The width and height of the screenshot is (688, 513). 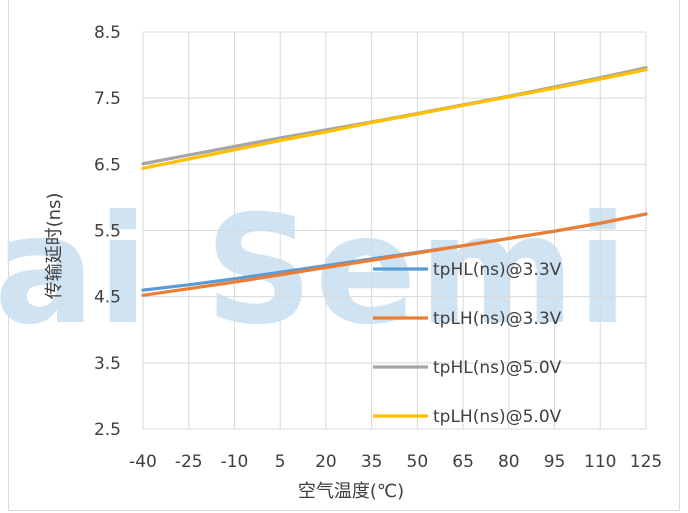 I want to click on y-tick-label: 4.5, so click(x=107, y=298).